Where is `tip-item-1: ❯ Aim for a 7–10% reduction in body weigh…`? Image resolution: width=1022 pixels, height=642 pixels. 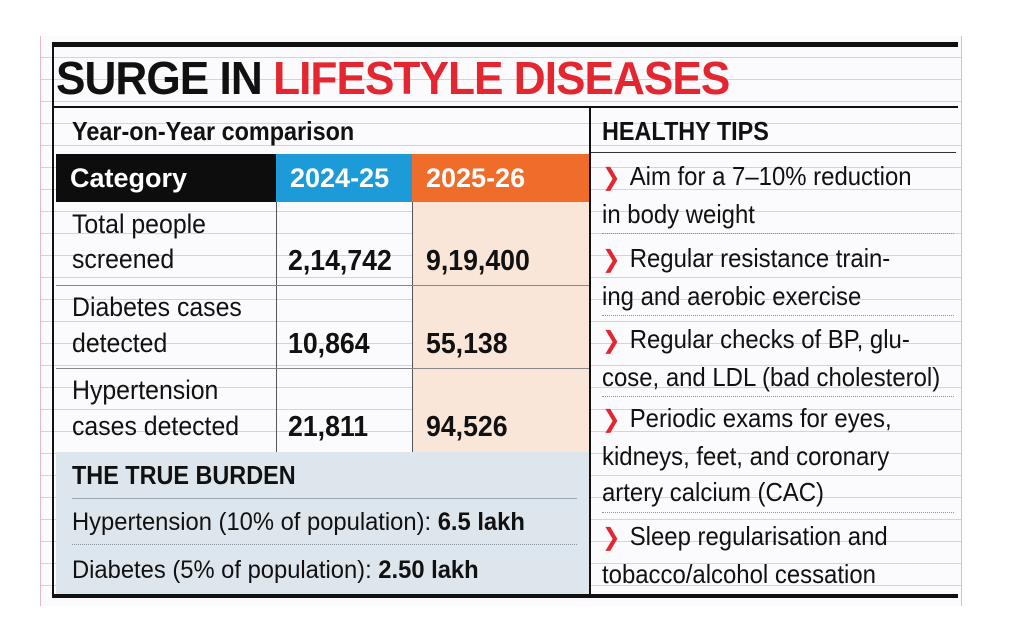
tip-item-1: ❯ Aim for a 7–10% reduction in body weigh… is located at coordinates (764, 195).